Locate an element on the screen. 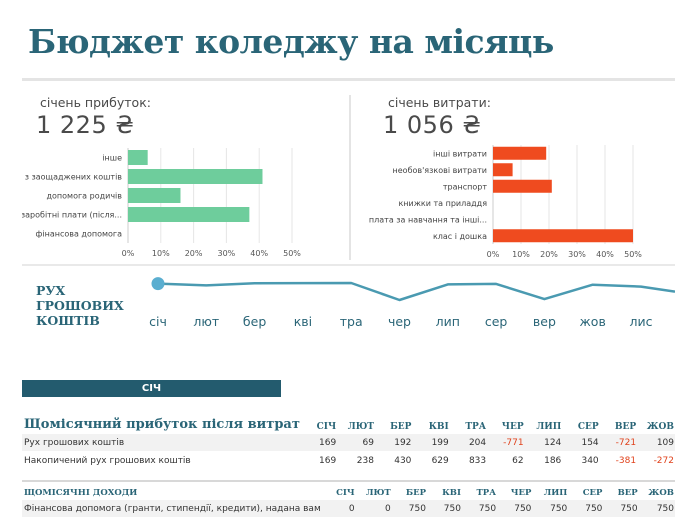 This screenshot has width=675, height=520. cash-flow-title-line: КОШТІВ is located at coordinates (68, 320).